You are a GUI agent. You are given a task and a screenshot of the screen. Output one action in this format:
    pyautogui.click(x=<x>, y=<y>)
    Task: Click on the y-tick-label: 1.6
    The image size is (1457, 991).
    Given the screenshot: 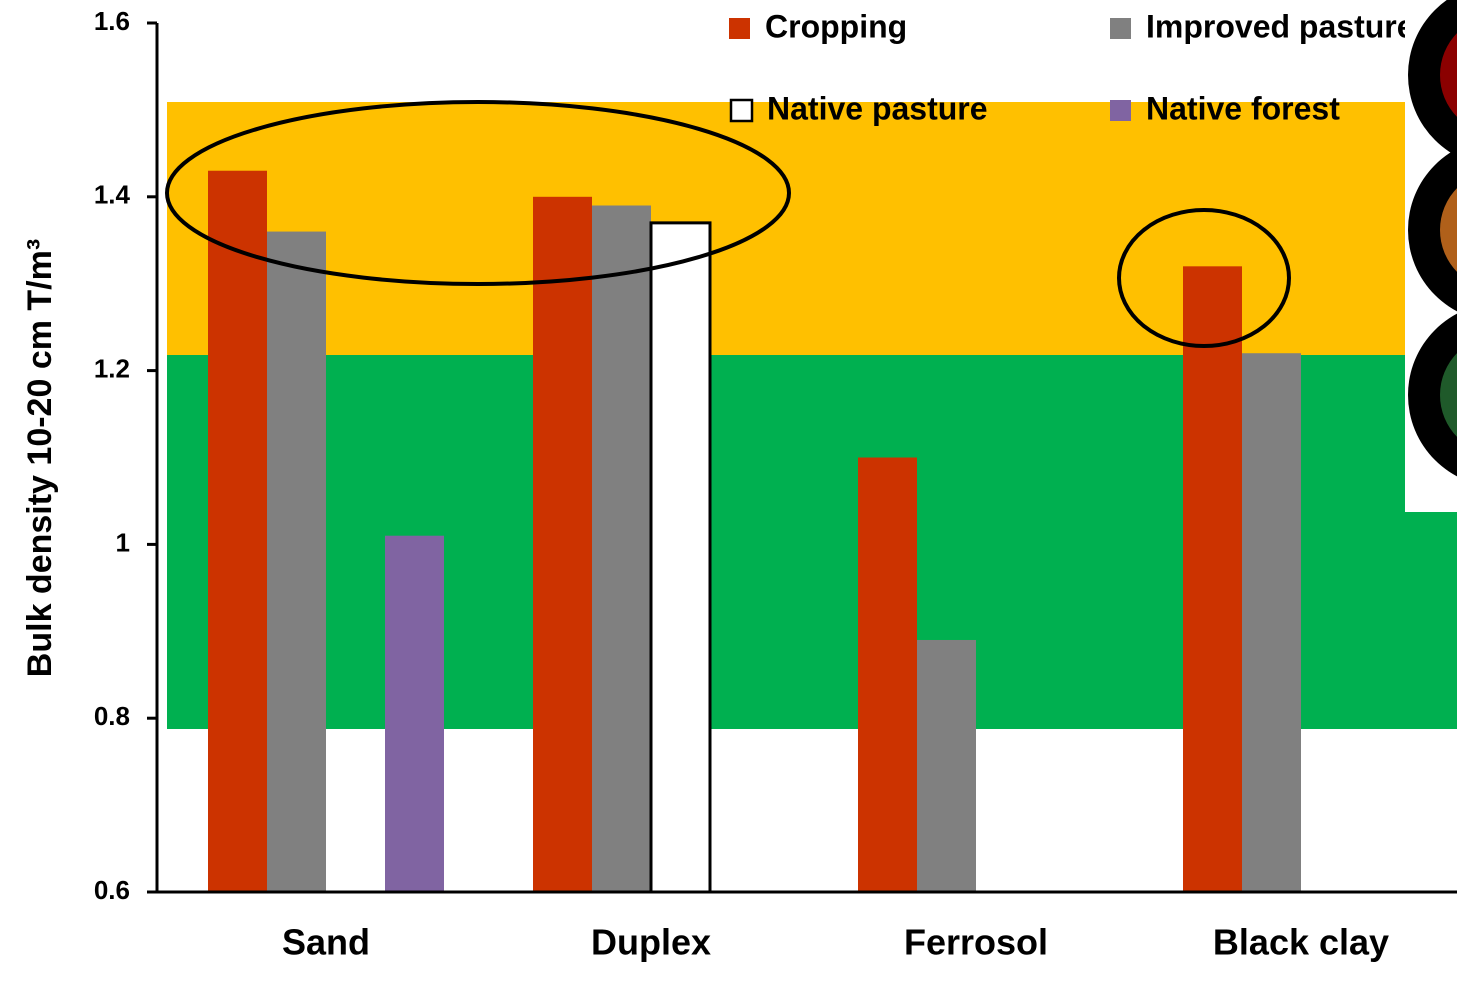 What is the action you would take?
    pyautogui.click(x=112, y=21)
    